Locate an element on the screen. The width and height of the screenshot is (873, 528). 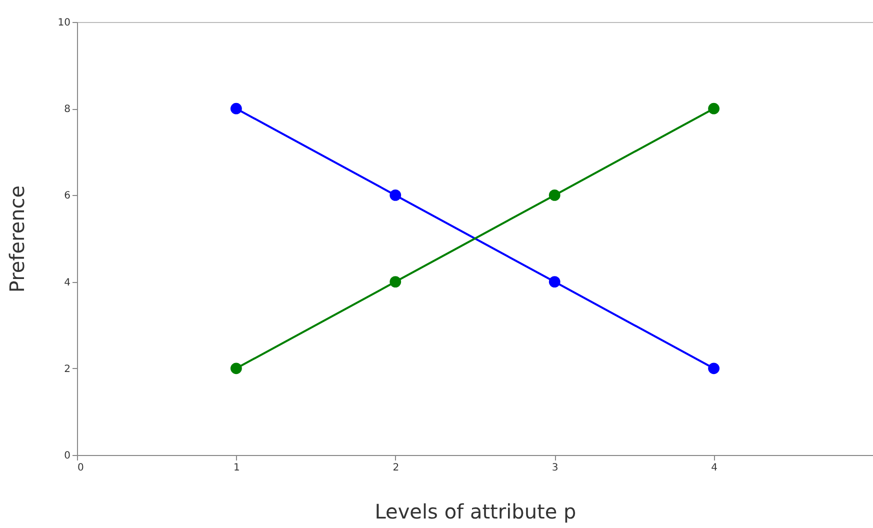
x-tick-label: 2 is located at coordinates (396, 468).